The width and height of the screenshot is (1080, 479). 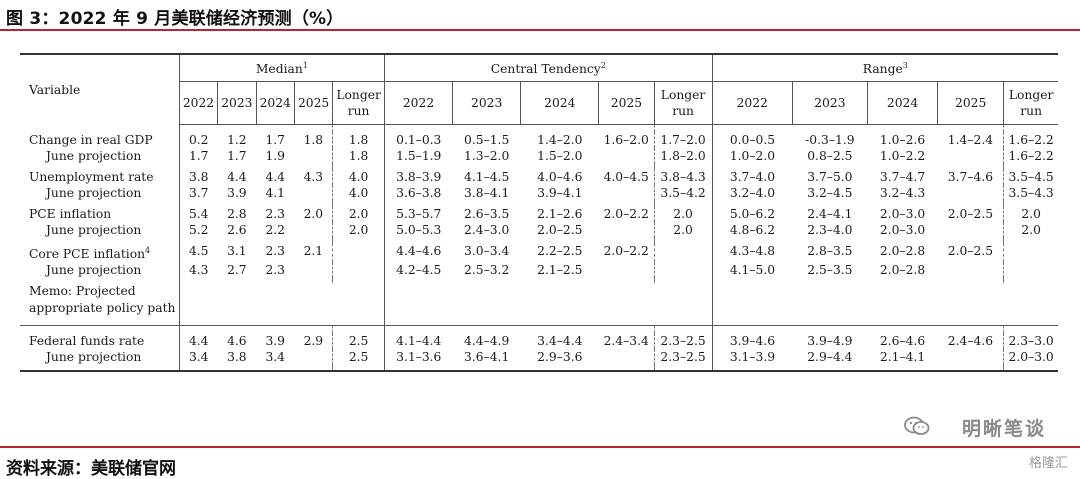 I want to click on memo-label: Memo: Projected appropriate policy path, so click(x=100, y=300).